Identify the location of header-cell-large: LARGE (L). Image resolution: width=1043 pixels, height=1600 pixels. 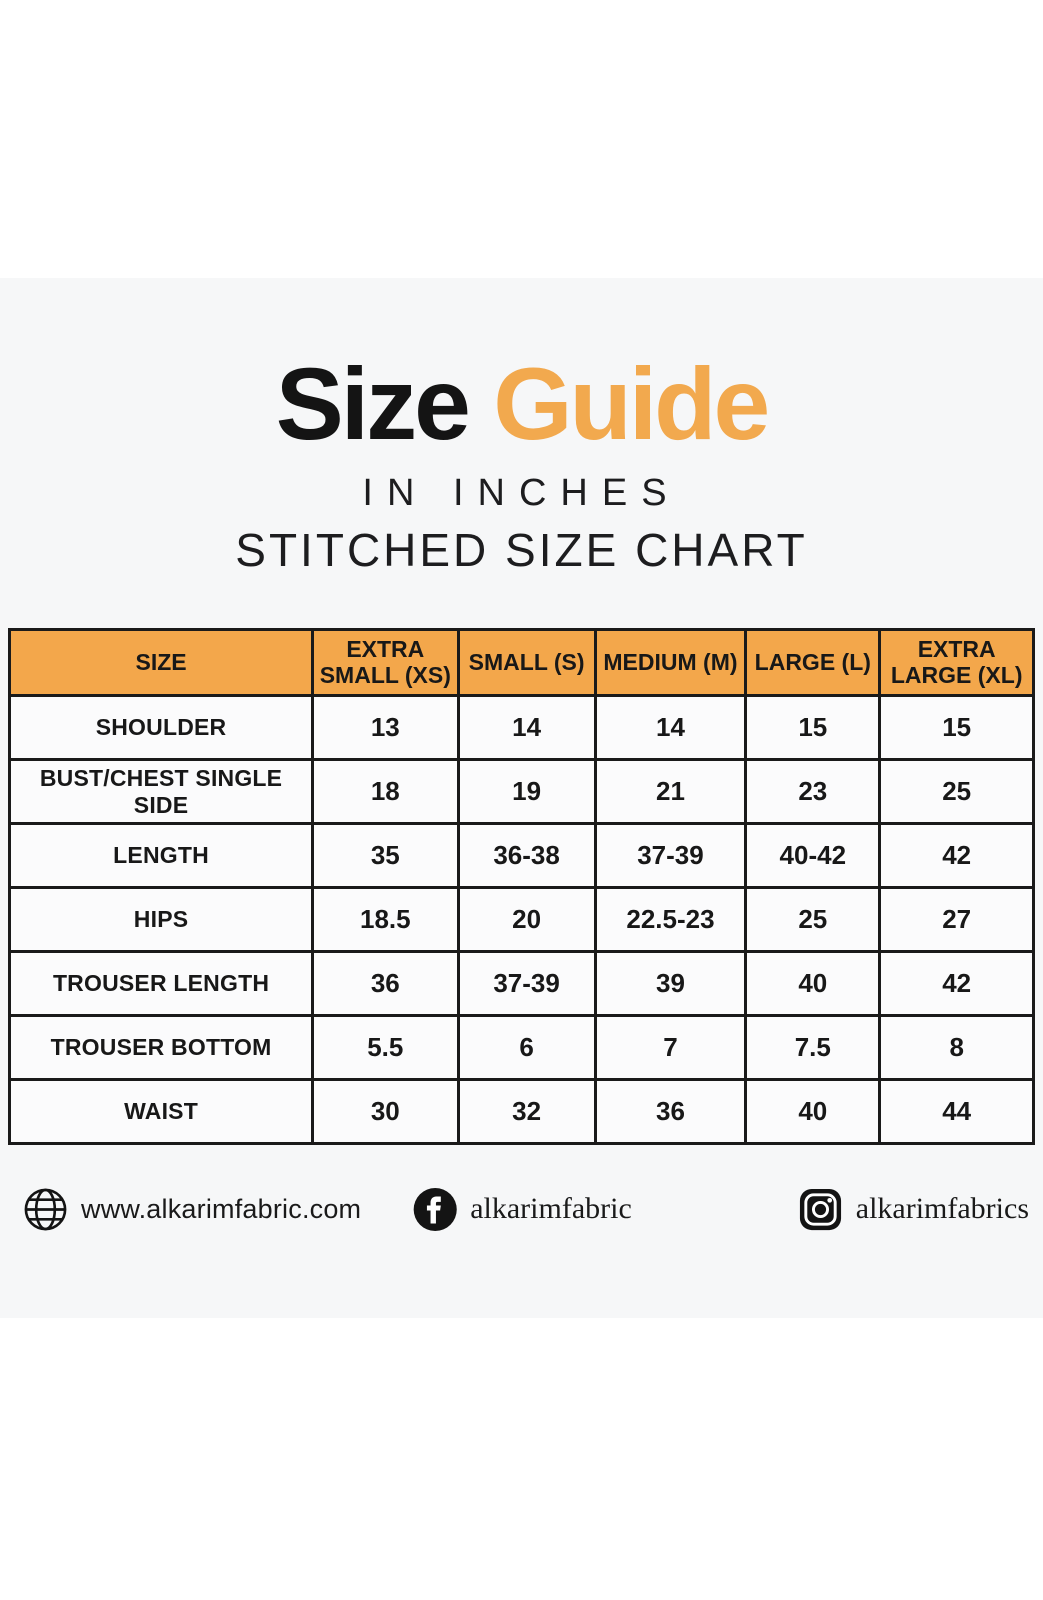
(813, 662).